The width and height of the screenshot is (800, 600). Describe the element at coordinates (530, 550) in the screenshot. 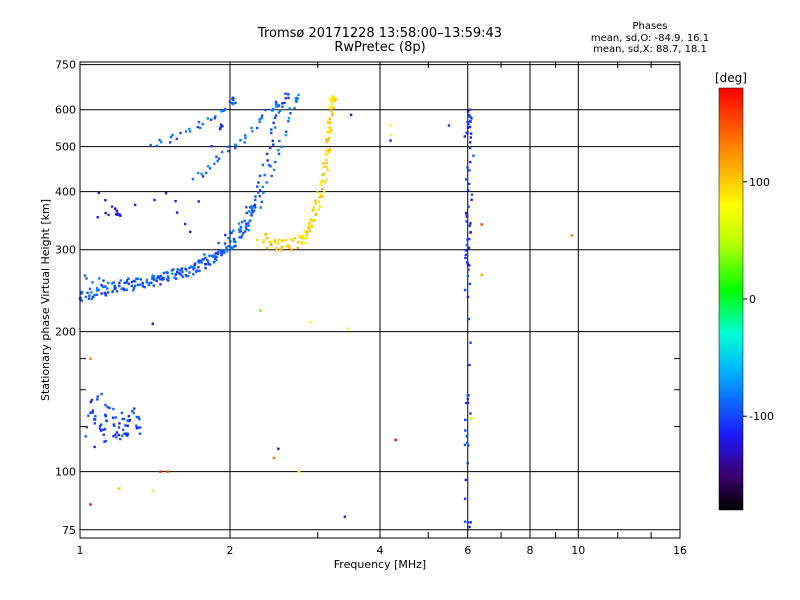

I see `x-tick-label: 8` at that location.